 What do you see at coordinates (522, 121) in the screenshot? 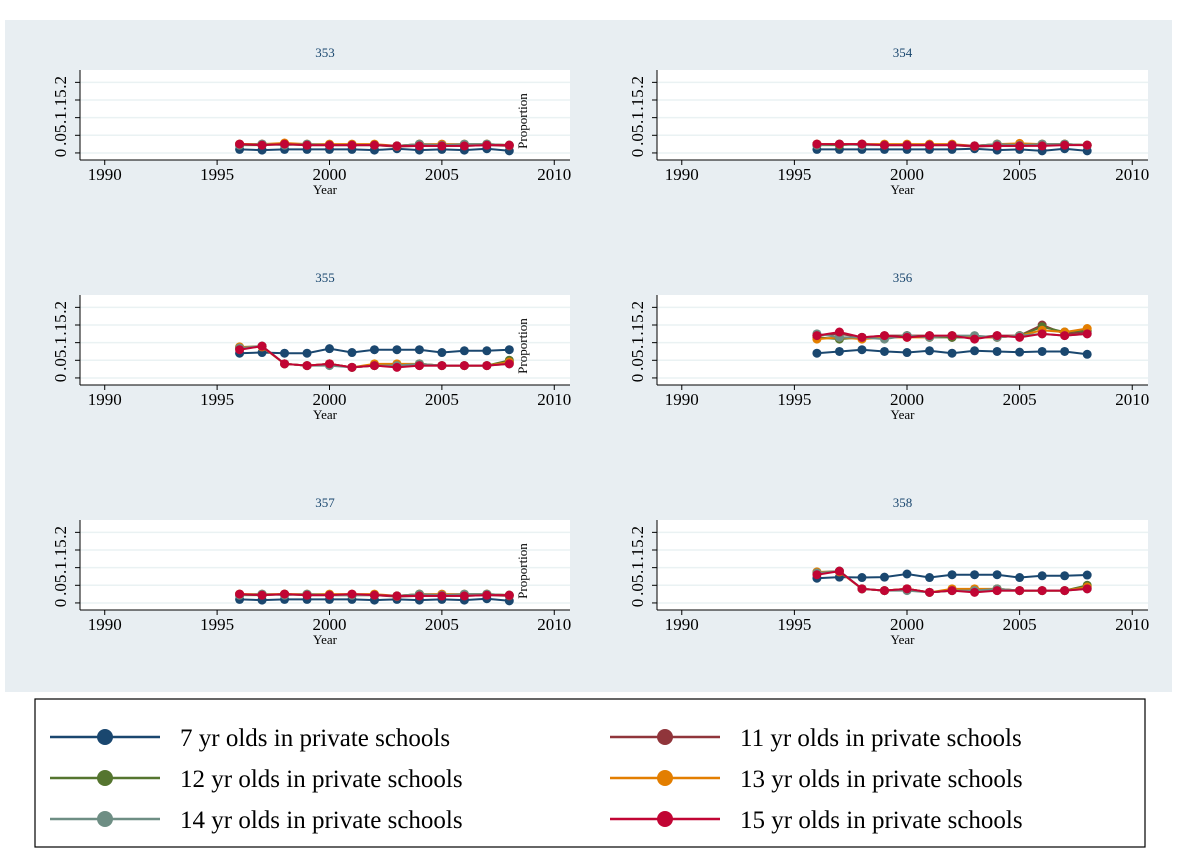
I see `y-axis-label: Proportion` at bounding box center [522, 121].